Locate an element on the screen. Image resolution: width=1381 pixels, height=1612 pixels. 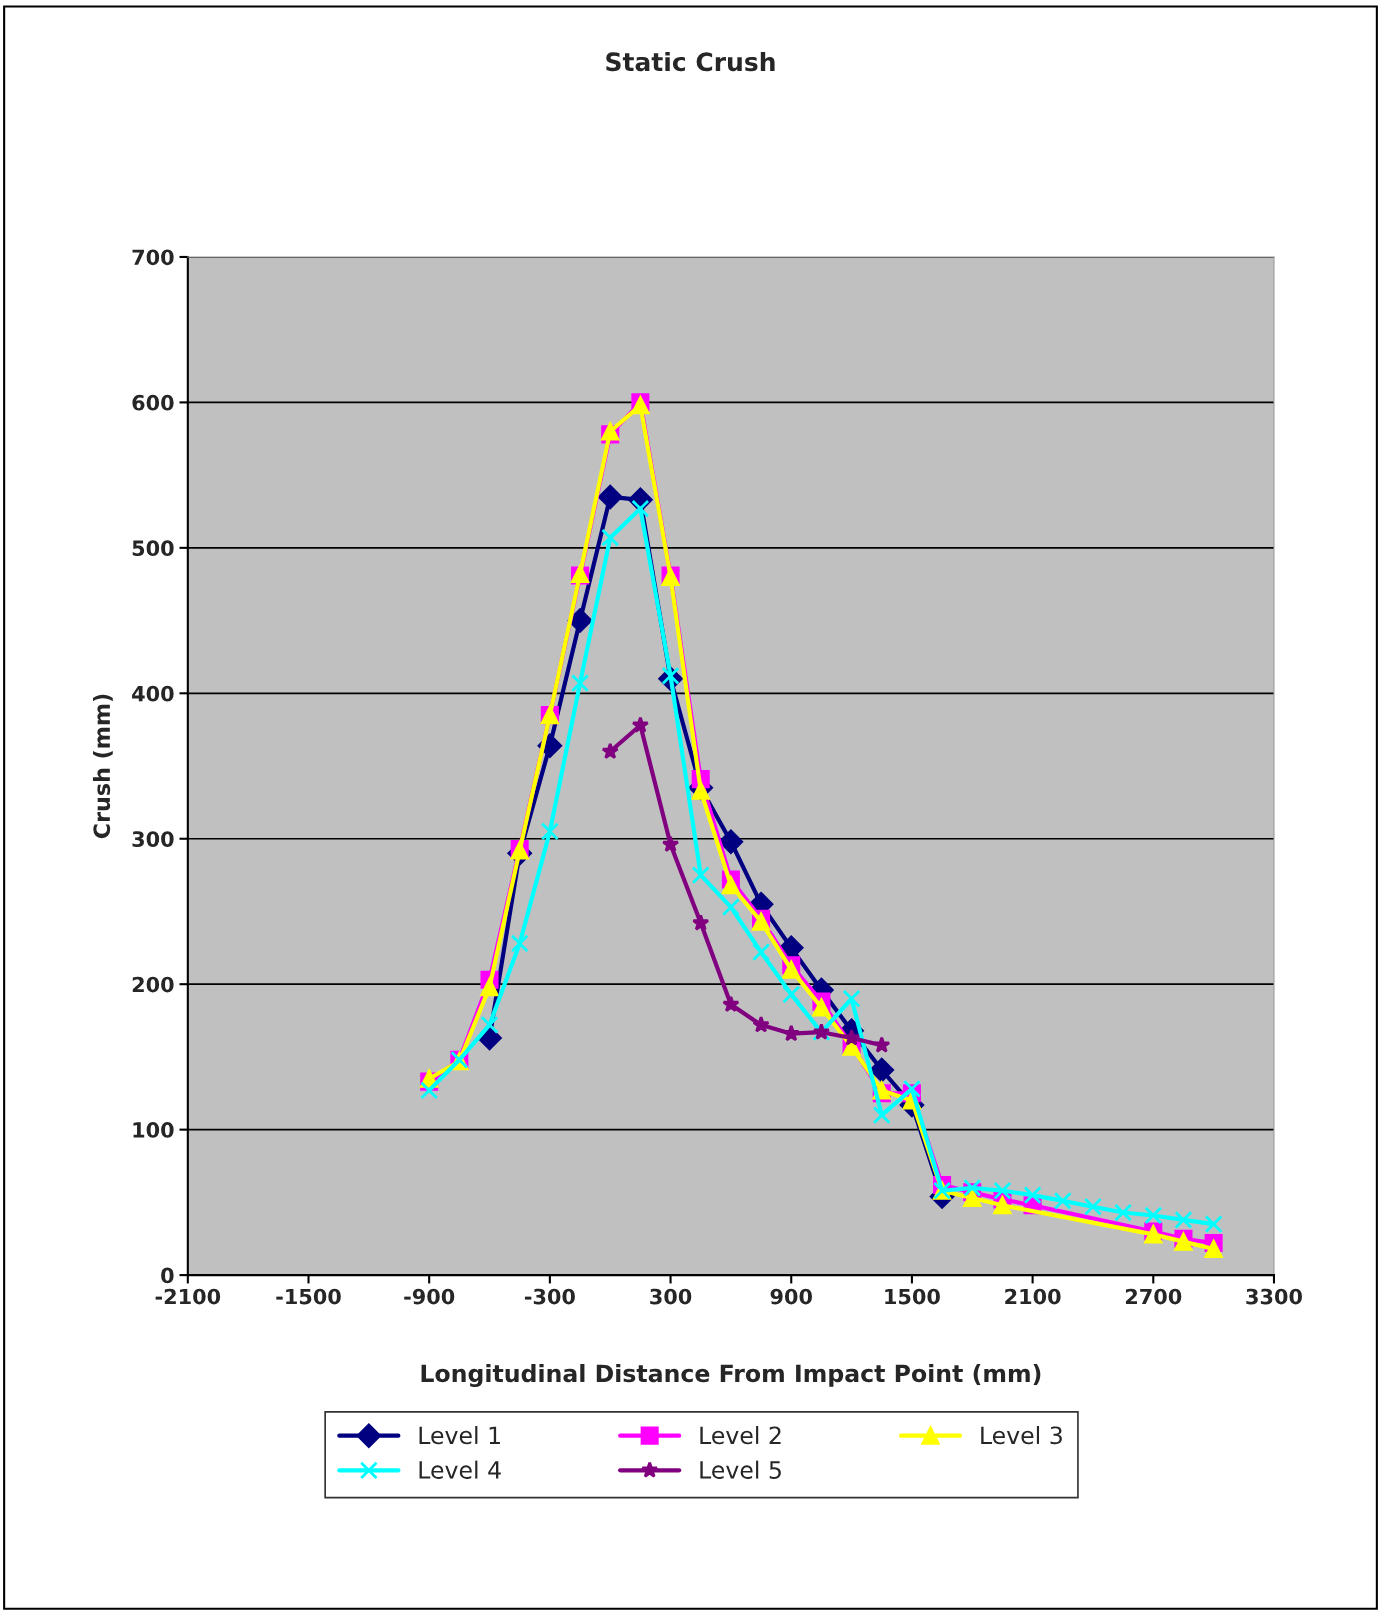
y-tick-label: 400 is located at coordinates (153, 693).